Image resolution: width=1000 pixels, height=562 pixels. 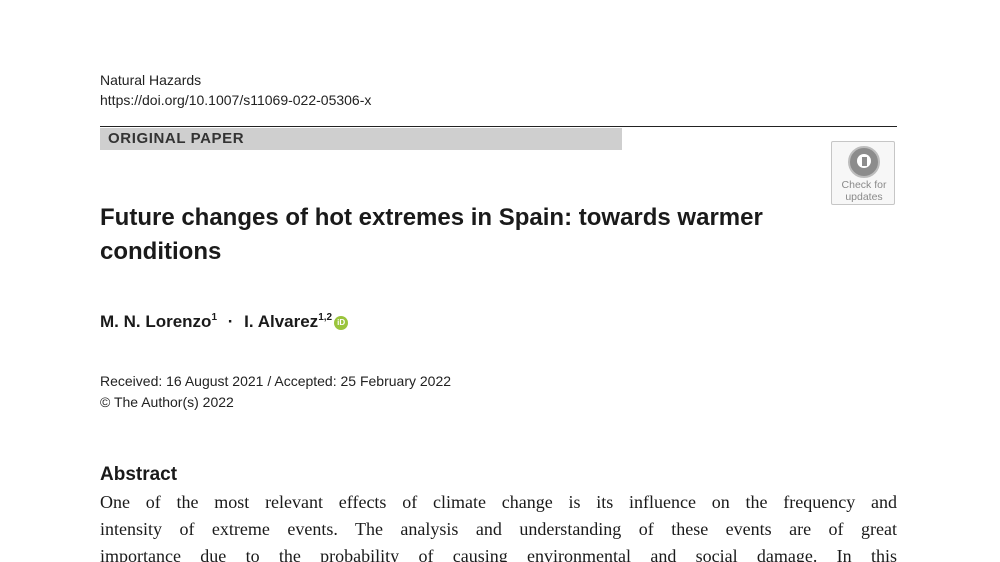 I want to click on check-for-updates-label: Check for updates, so click(x=864, y=191).